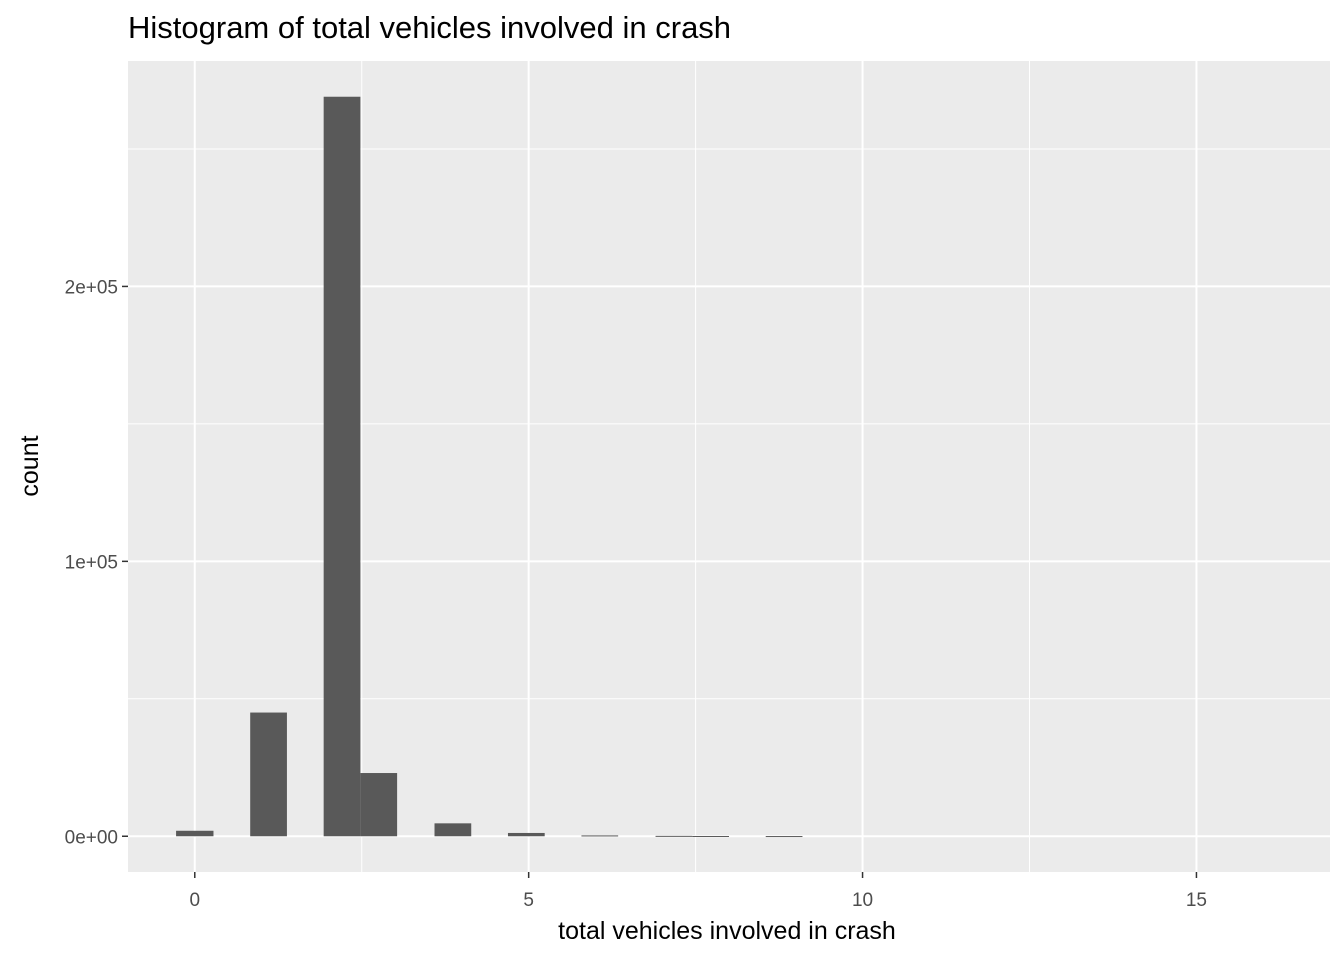  What do you see at coordinates (91, 562) in the screenshot?
I see `y-tick-label: 1e+05` at bounding box center [91, 562].